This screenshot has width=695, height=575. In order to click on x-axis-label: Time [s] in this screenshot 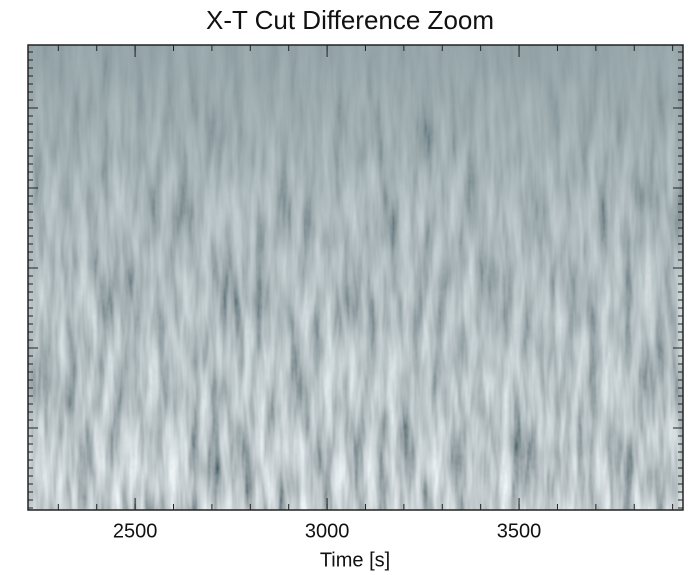, I will do `click(355, 560)`.